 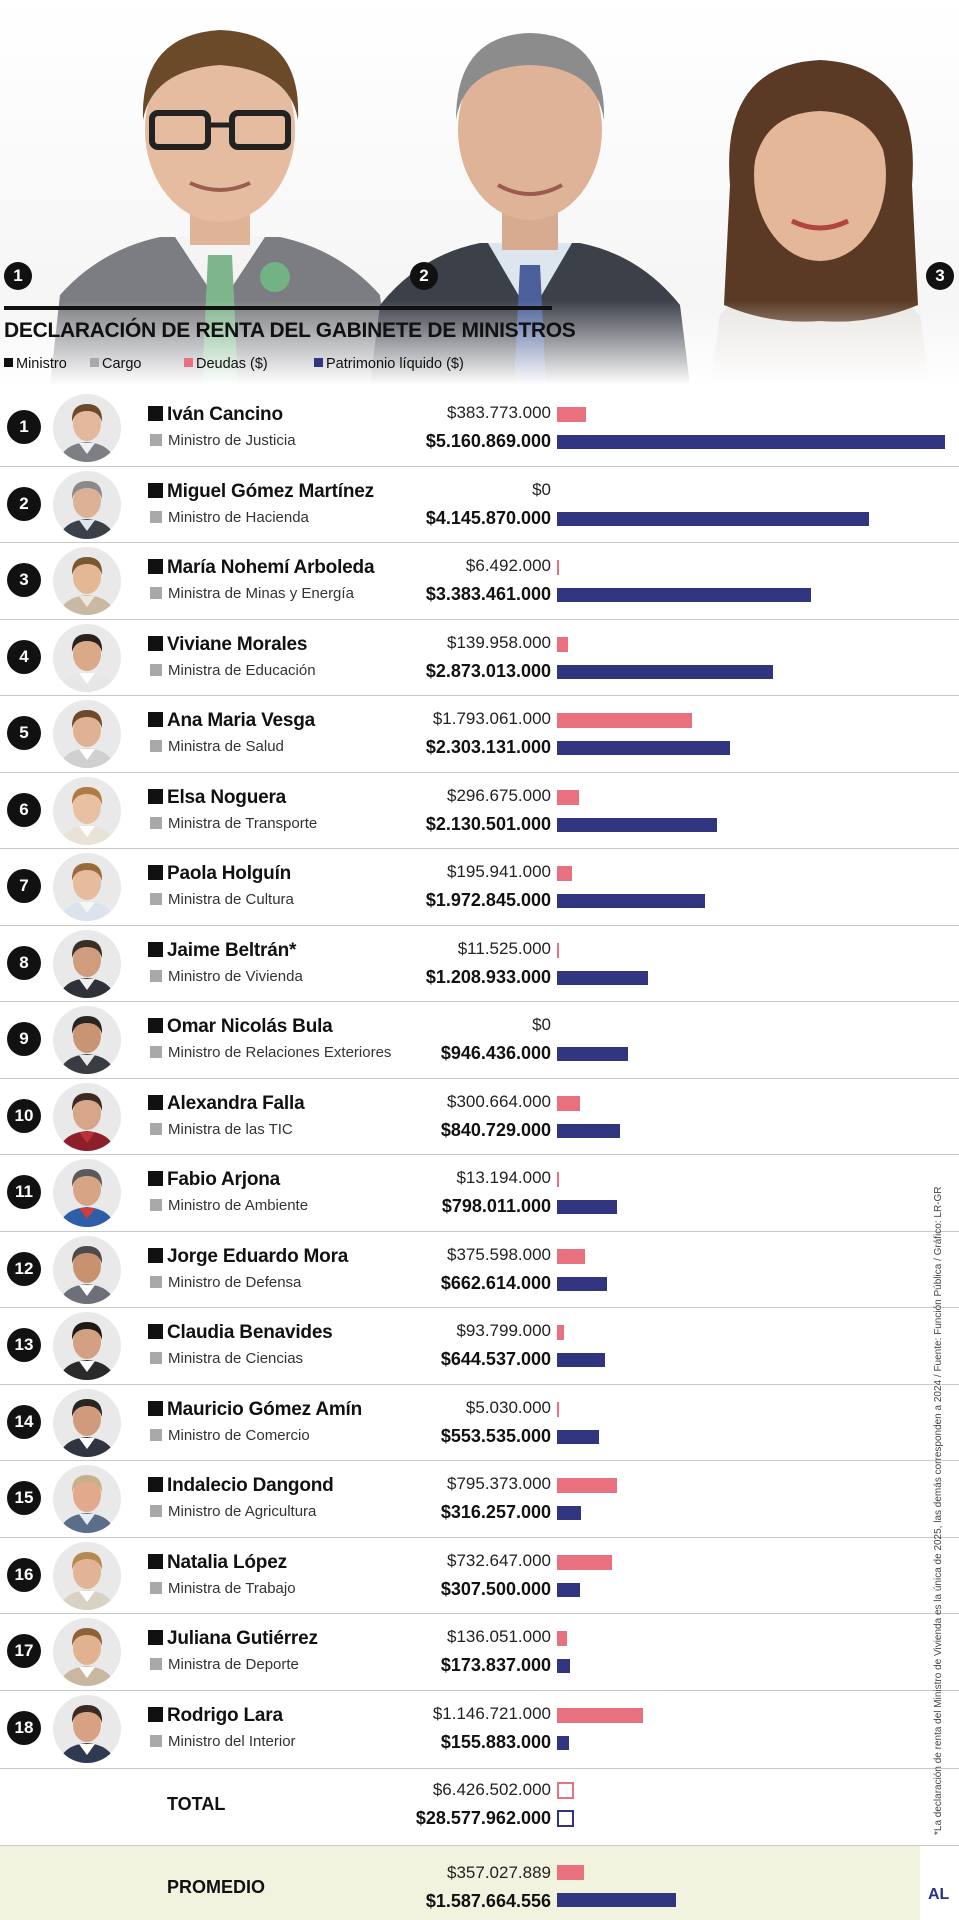 I want to click on legend-cargo-swatch, so click(x=94, y=362).